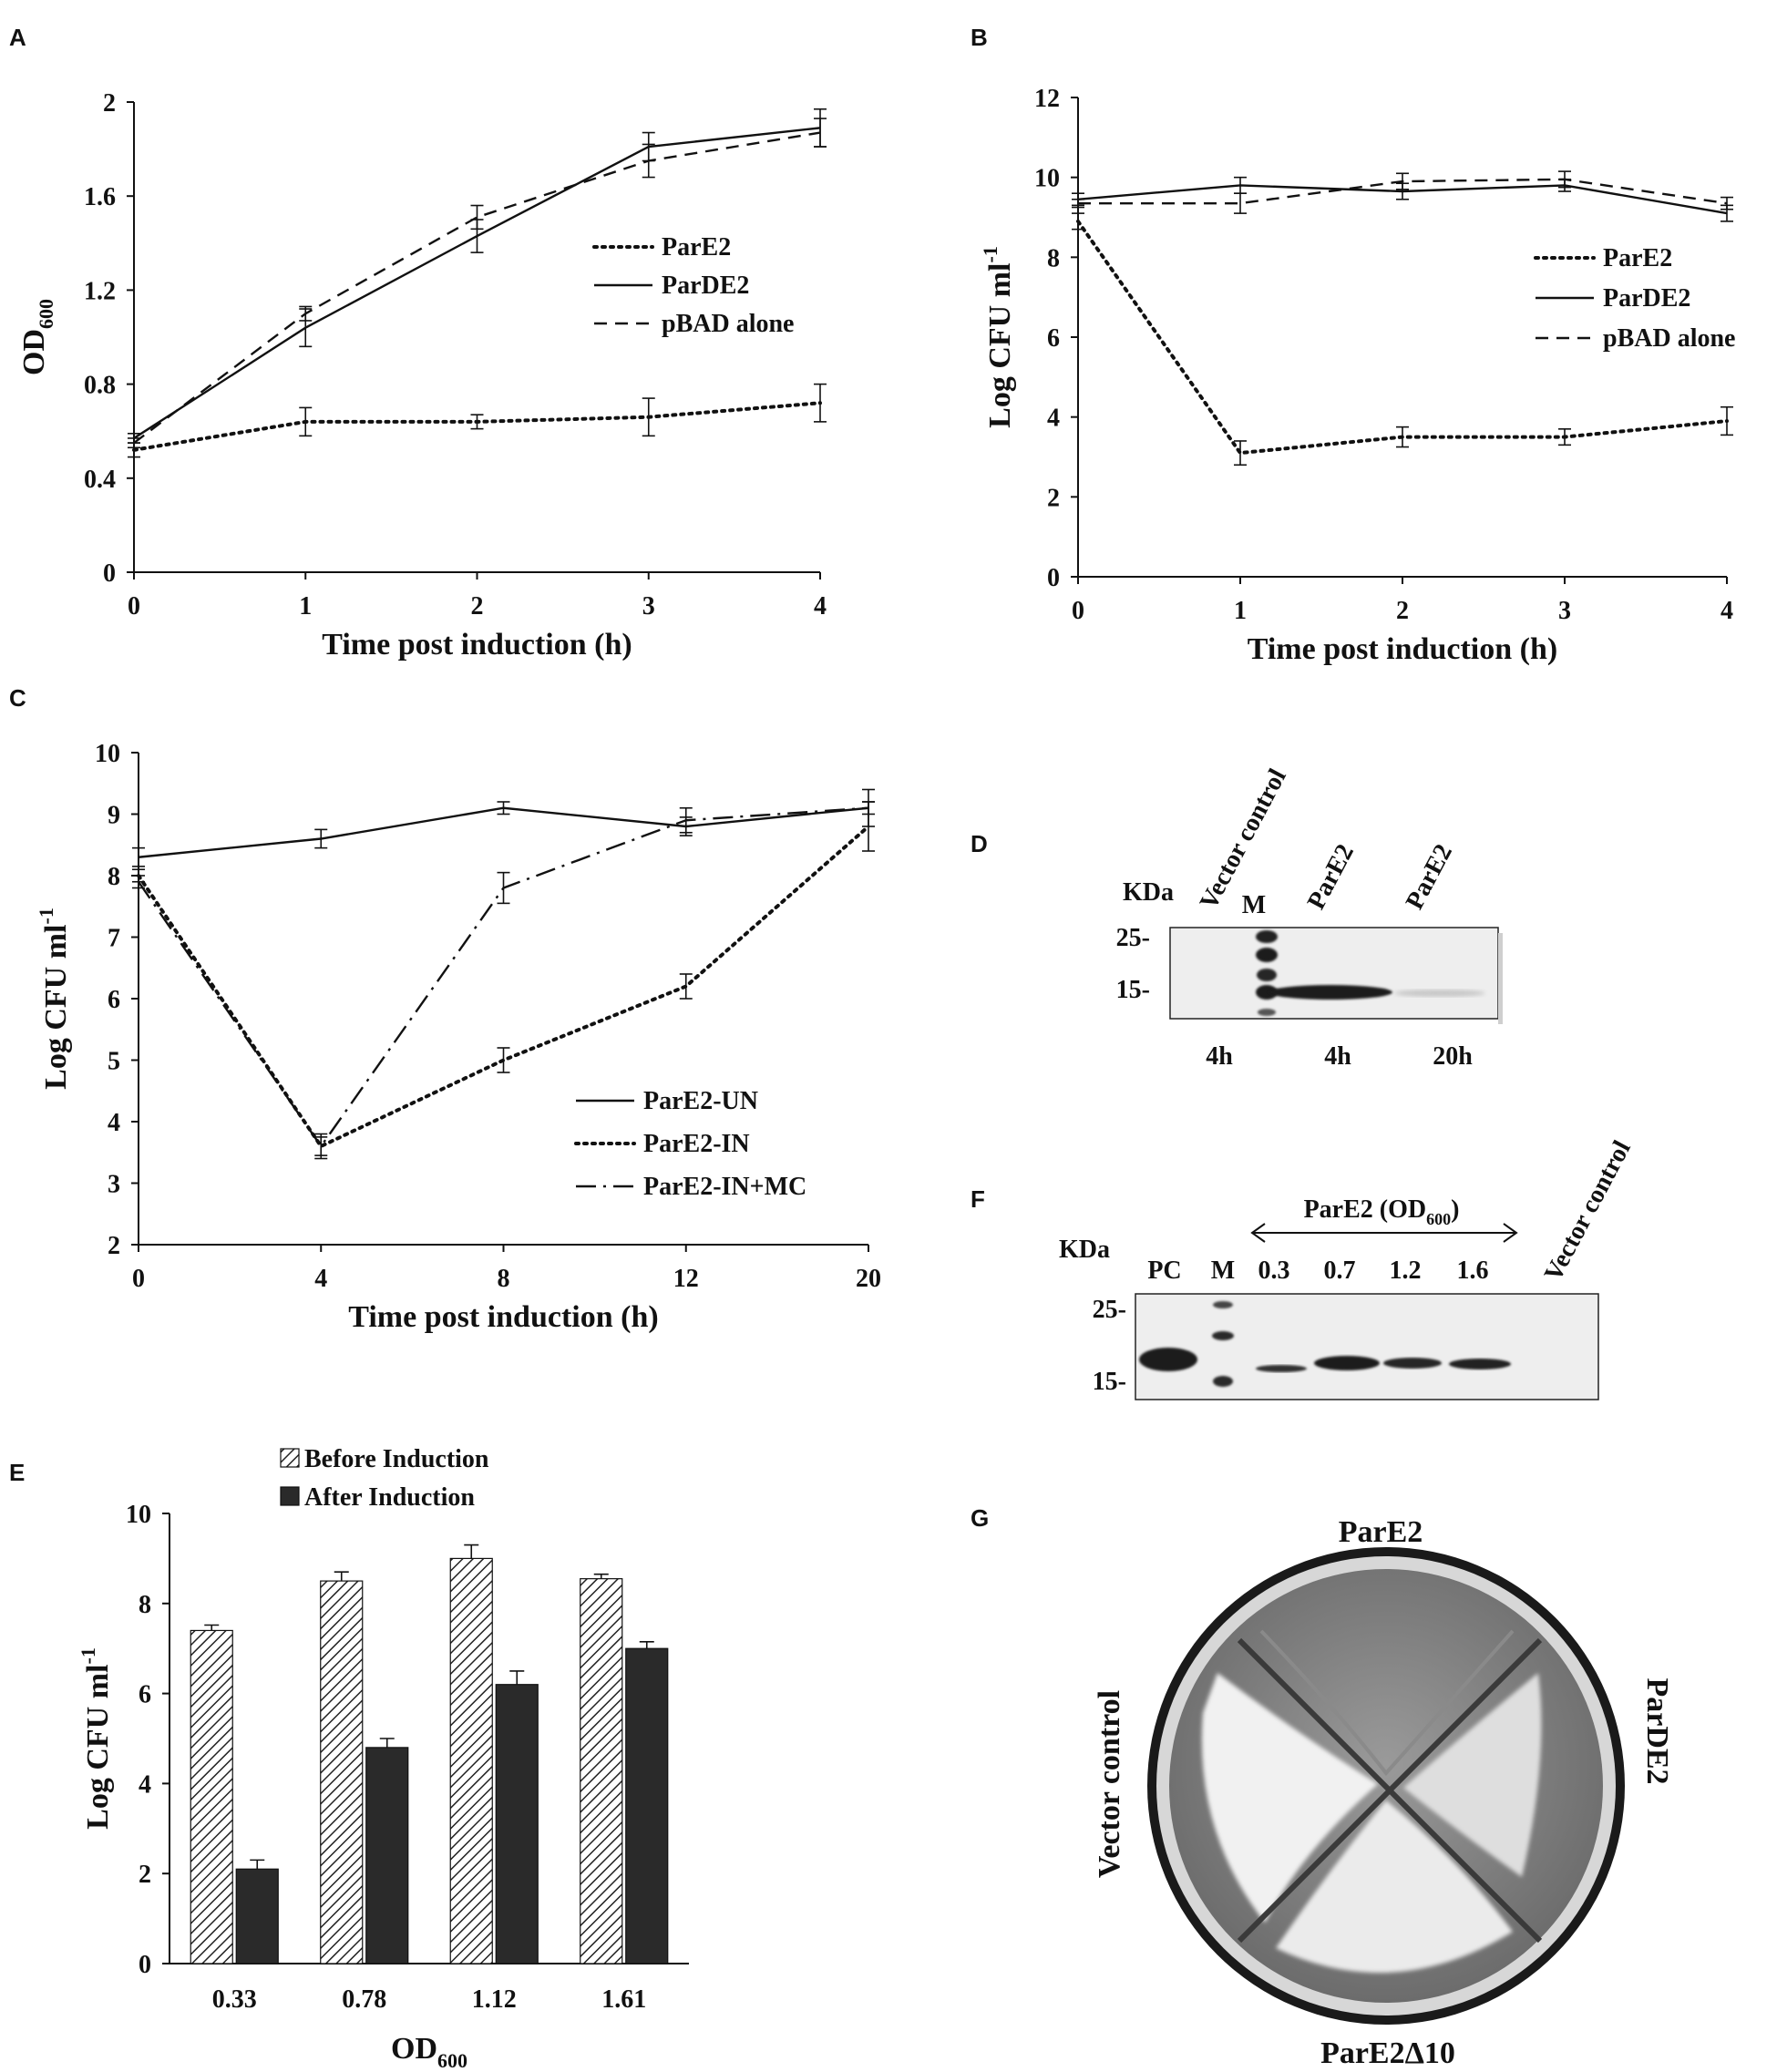 This screenshot has width=1777, height=2072. Describe the element at coordinates (100, 386) in the screenshot. I see `y-tick-label: 0.8` at that location.